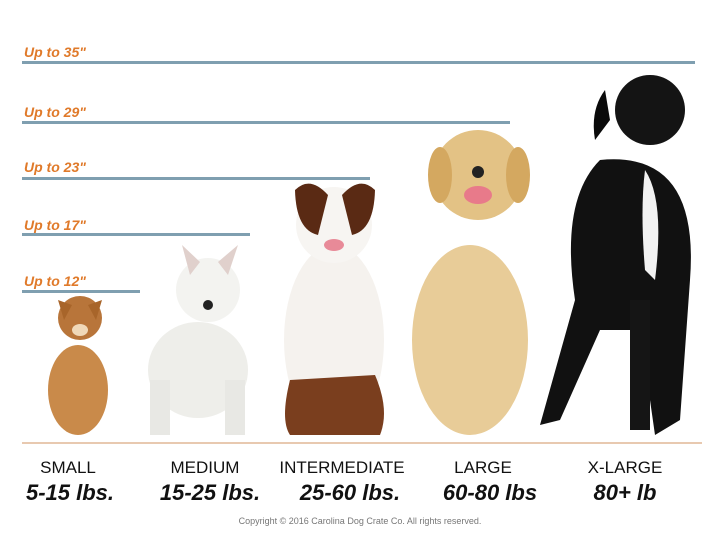 This screenshot has height=539, width=720. What do you see at coordinates (471, 282) in the screenshot?
I see `large-dog-image` at bounding box center [471, 282].